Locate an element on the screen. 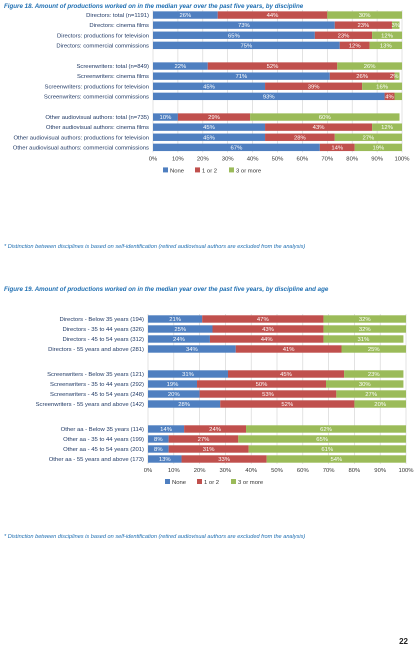  category-label: Directors: productions for television is located at coordinates (103, 36).